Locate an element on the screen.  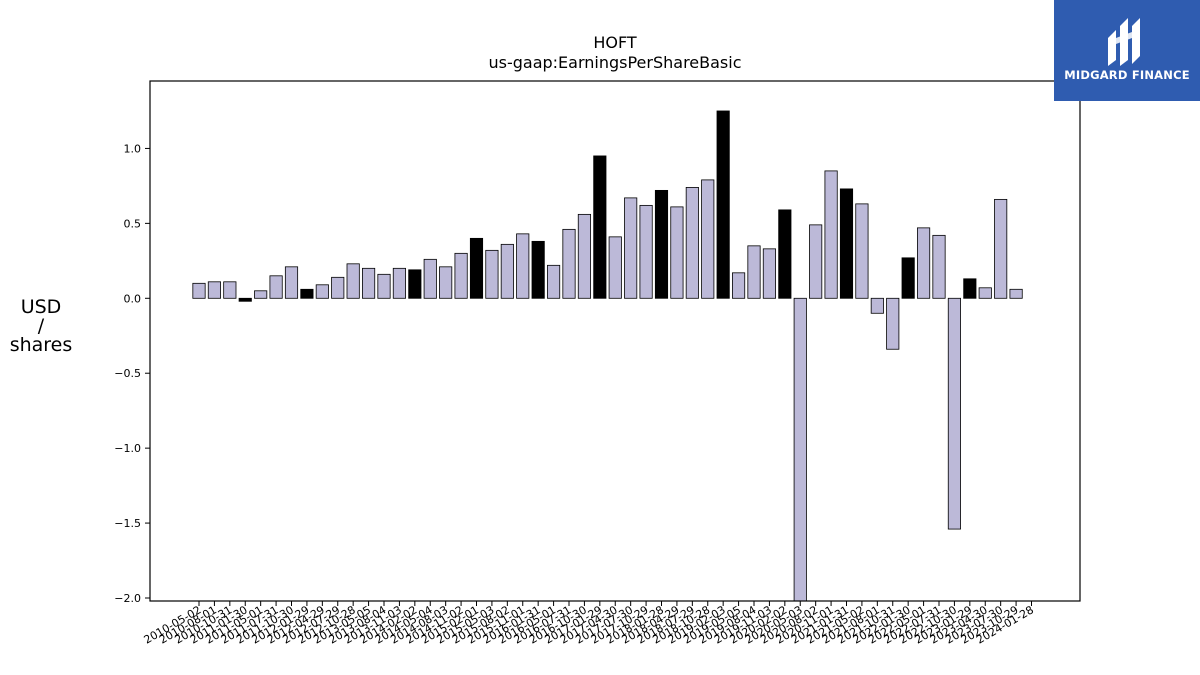
chart-title: HOFT is located at coordinates (615, 42).